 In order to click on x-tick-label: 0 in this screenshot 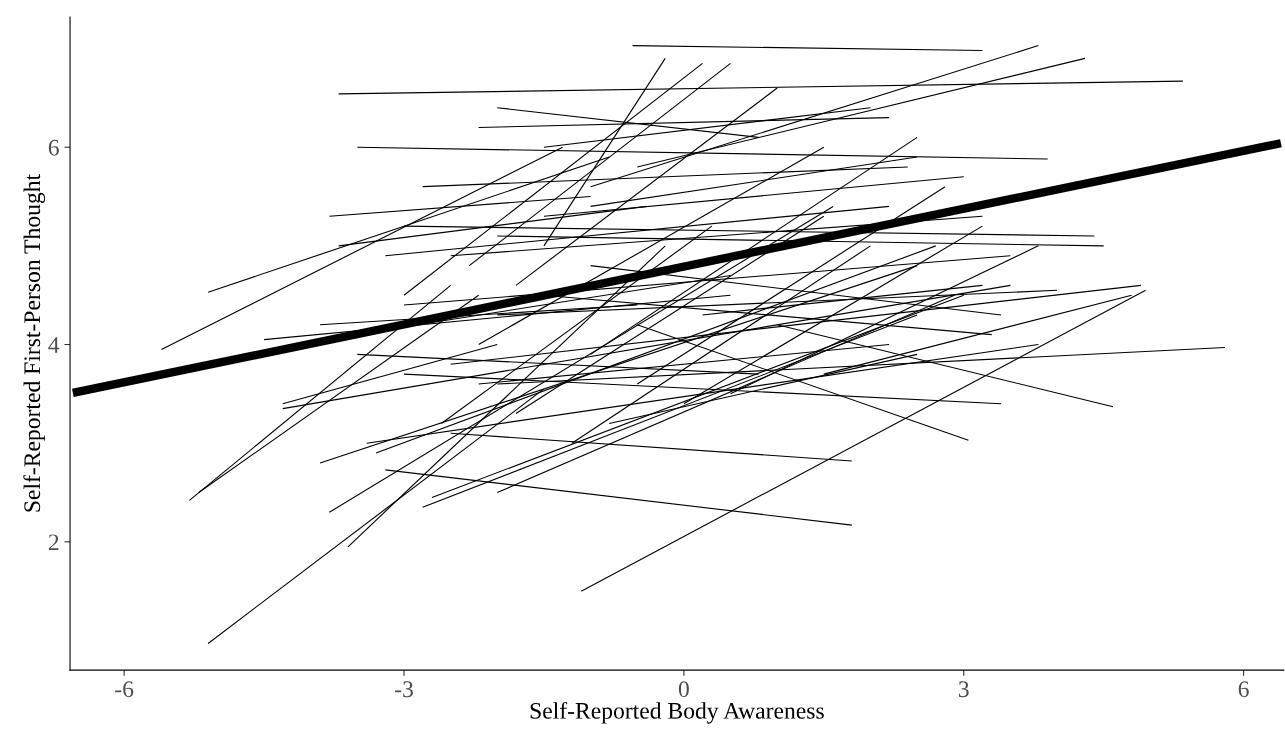, I will do `click(683, 689)`.